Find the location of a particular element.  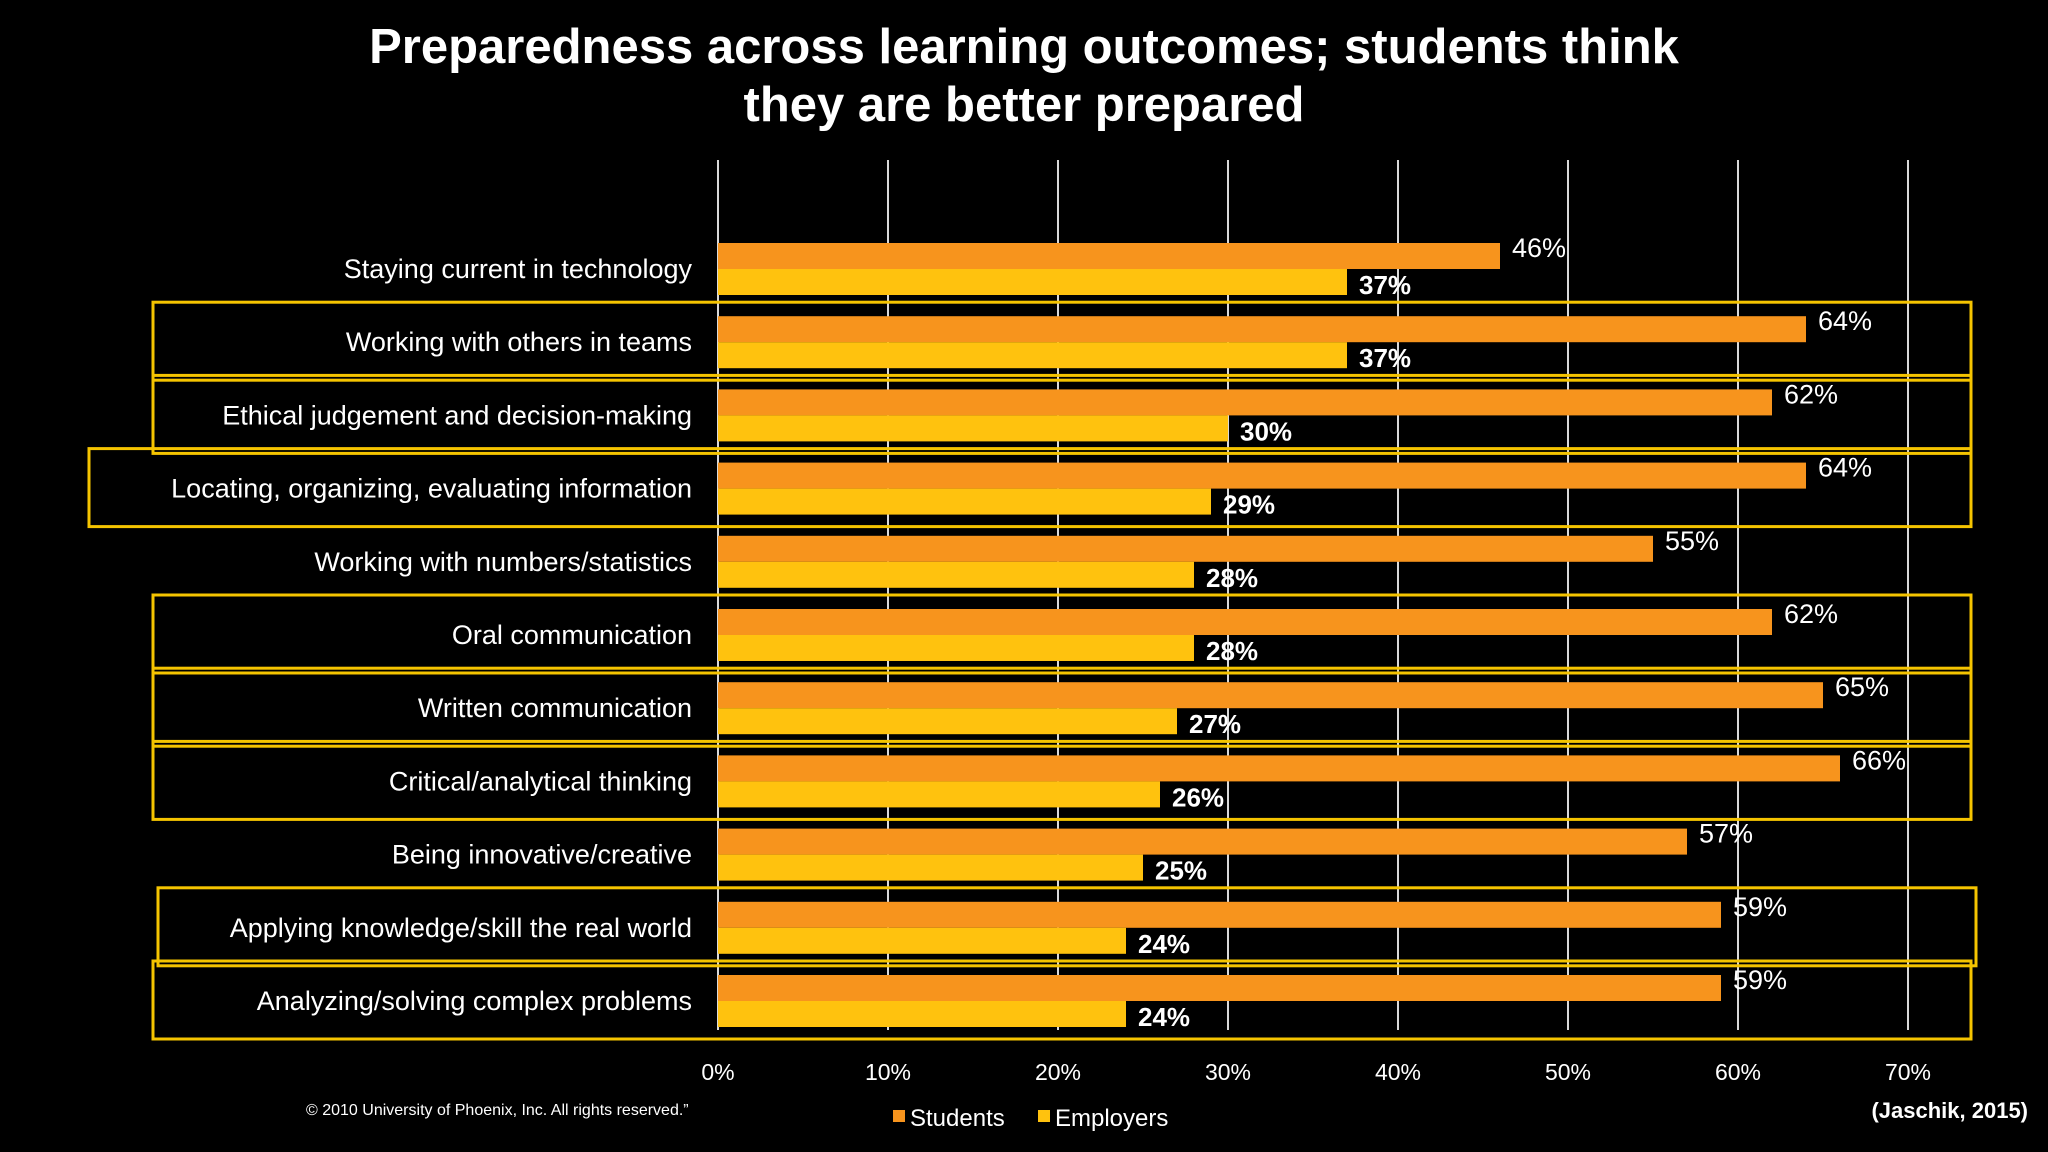

category-label: Written communication is located at coordinates (555, 708).